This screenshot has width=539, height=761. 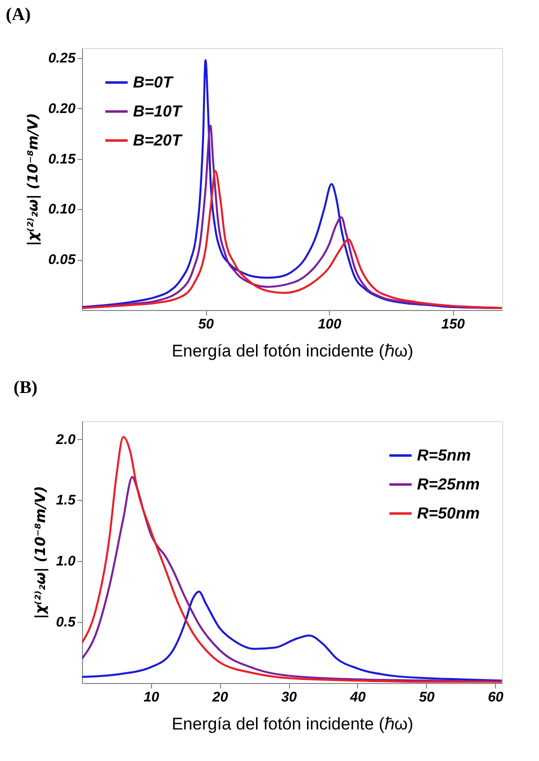 I want to click on y-tick-label: 0.20, so click(x=62, y=108).